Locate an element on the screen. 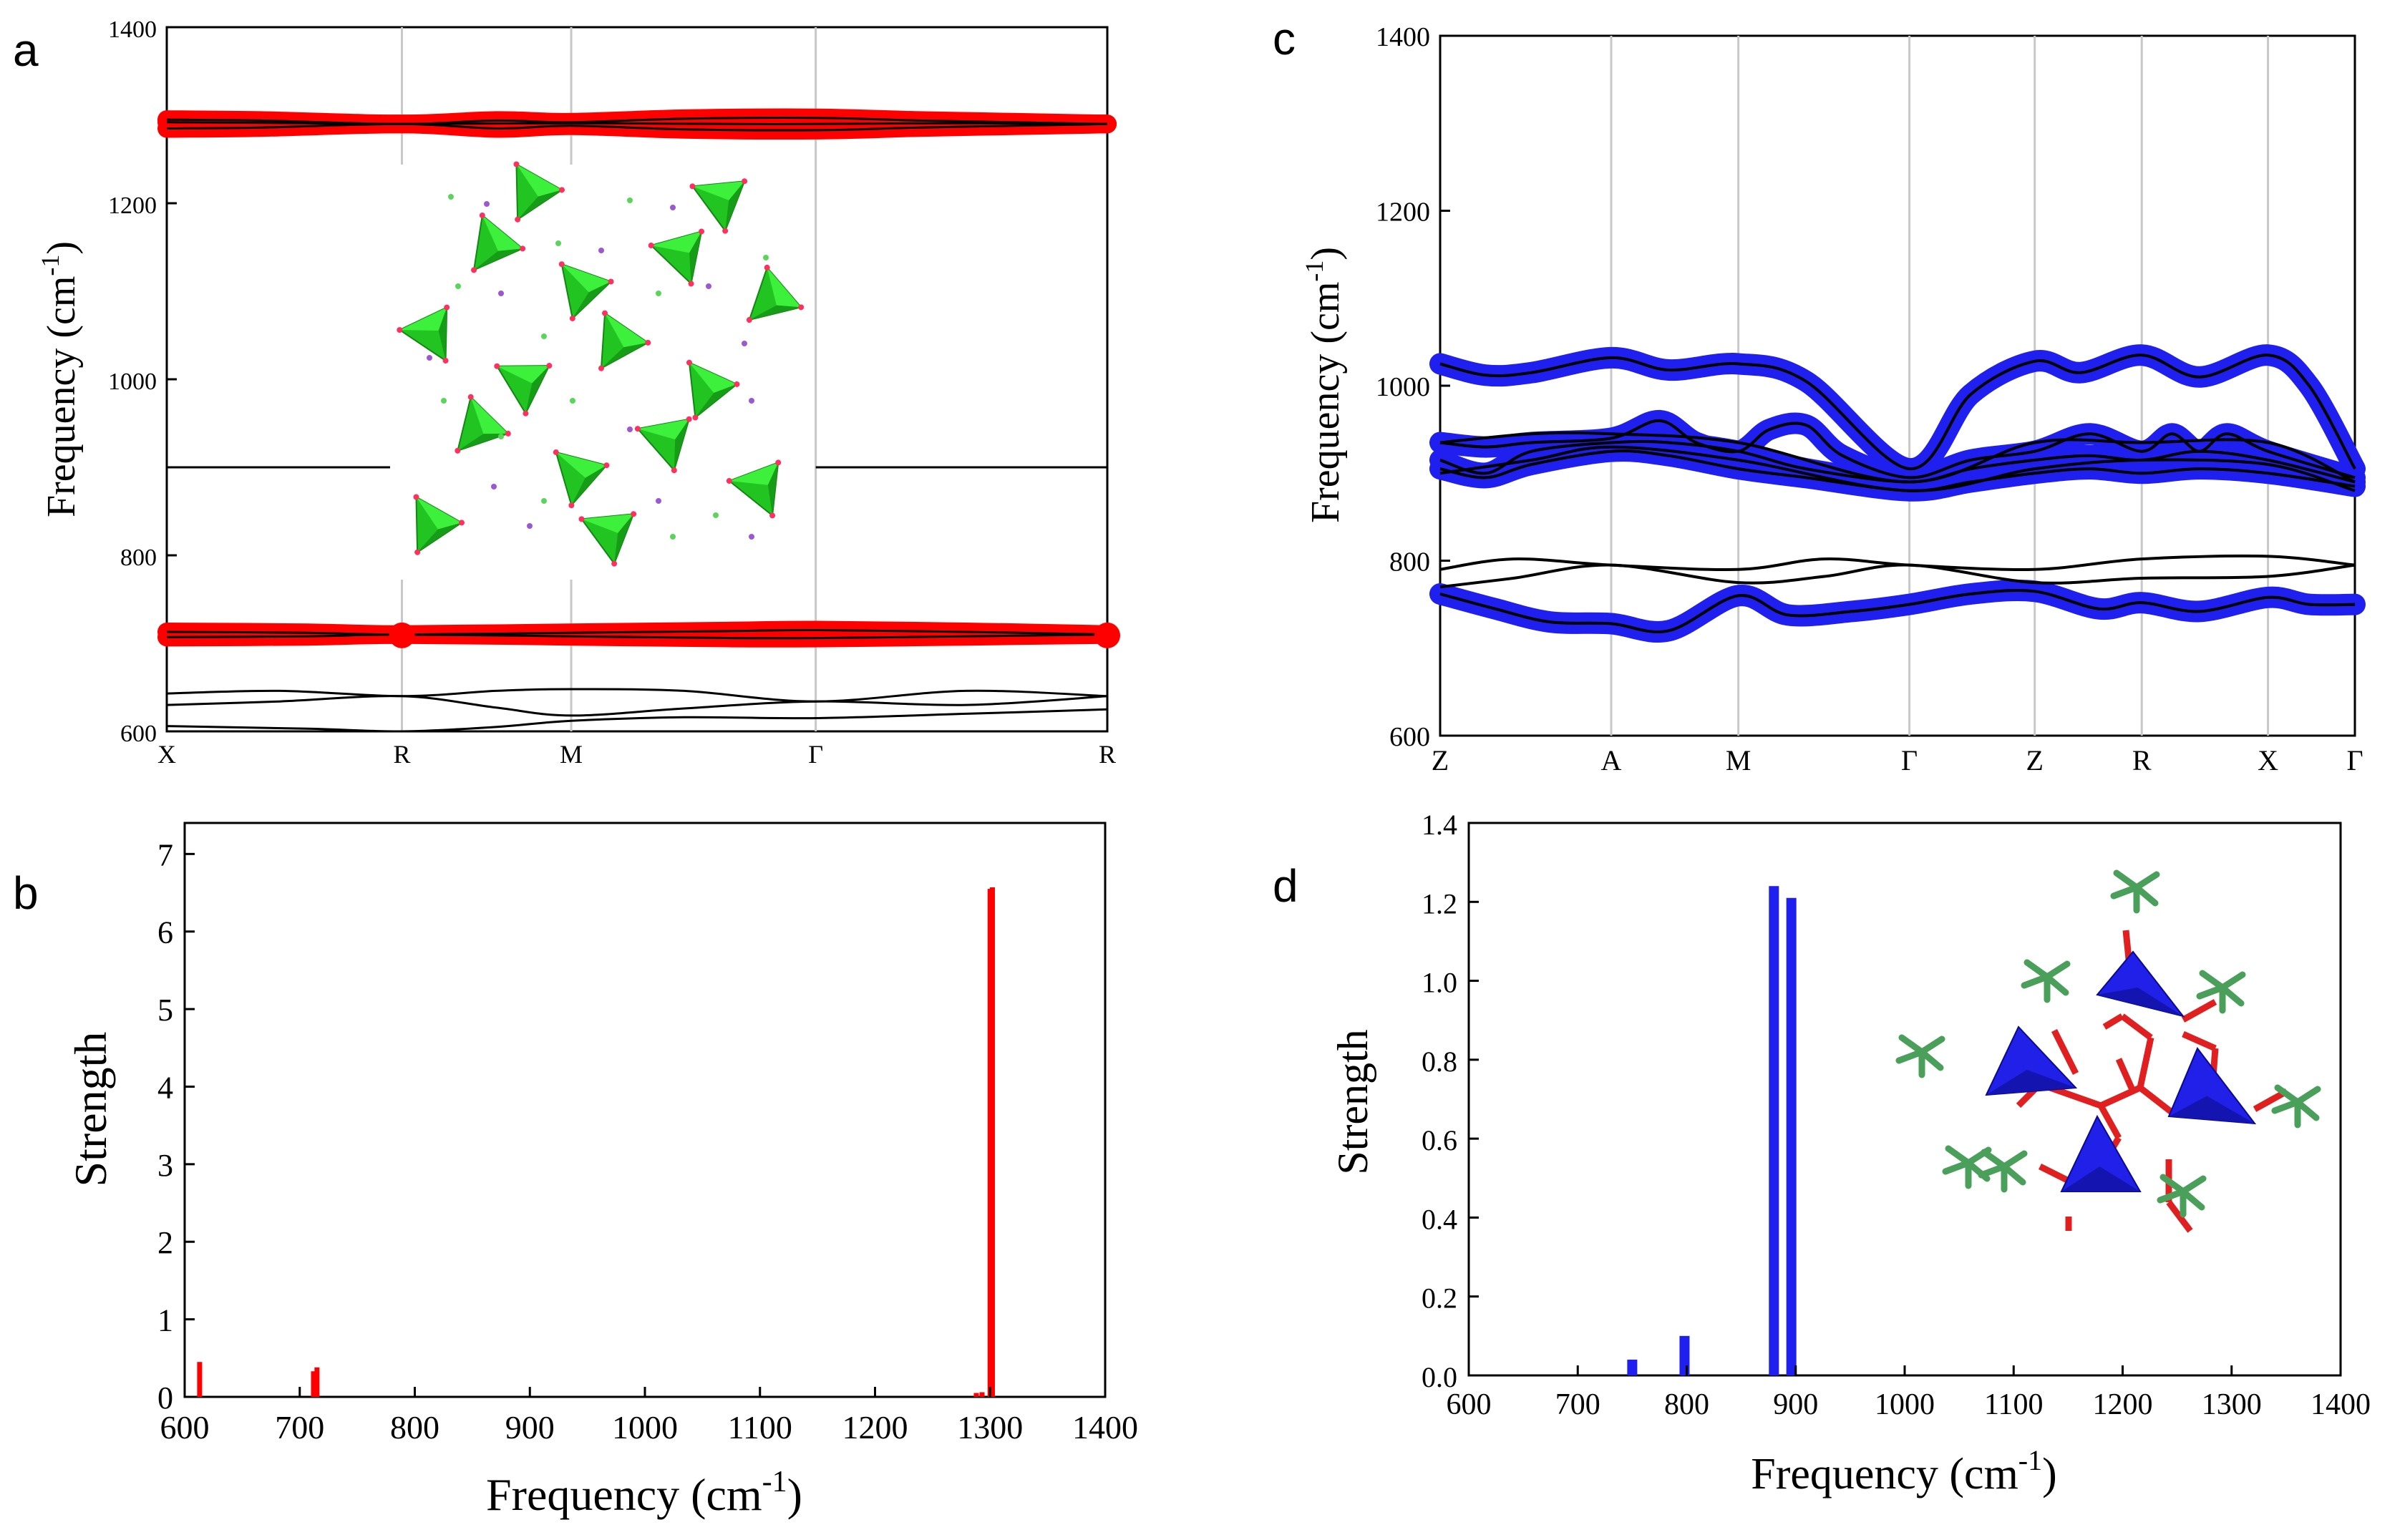 Image resolution: width=2405 pixels, height=1540 pixels. y-tick-label: 4 is located at coordinates (165, 1087).